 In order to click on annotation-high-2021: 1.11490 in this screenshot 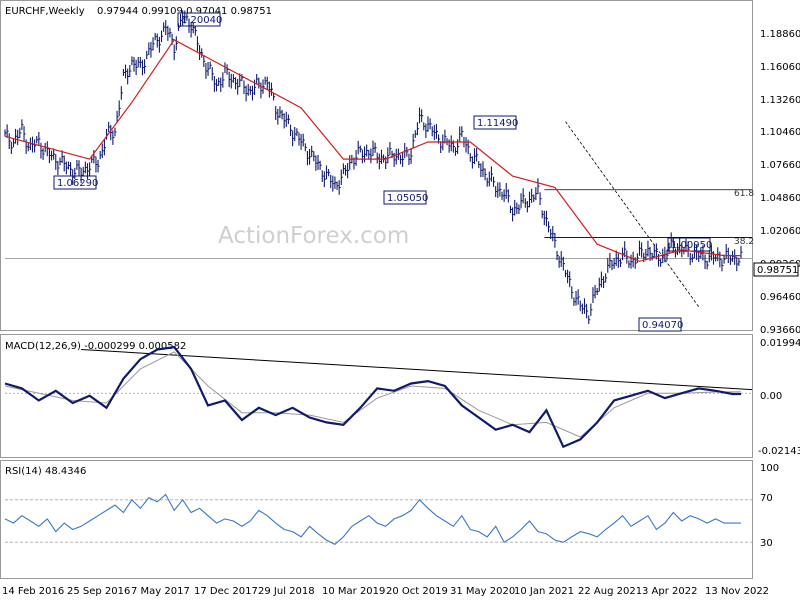, I will do `click(497, 123)`.